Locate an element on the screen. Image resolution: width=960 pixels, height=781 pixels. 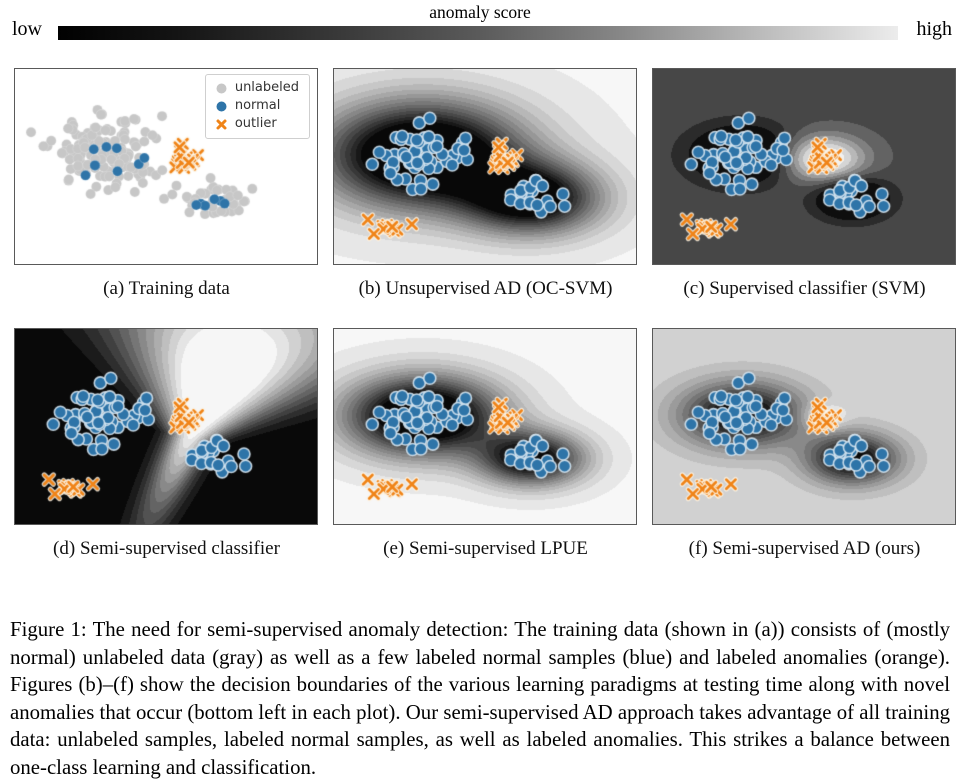
outlier-x-icon is located at coordinates (221, 124).